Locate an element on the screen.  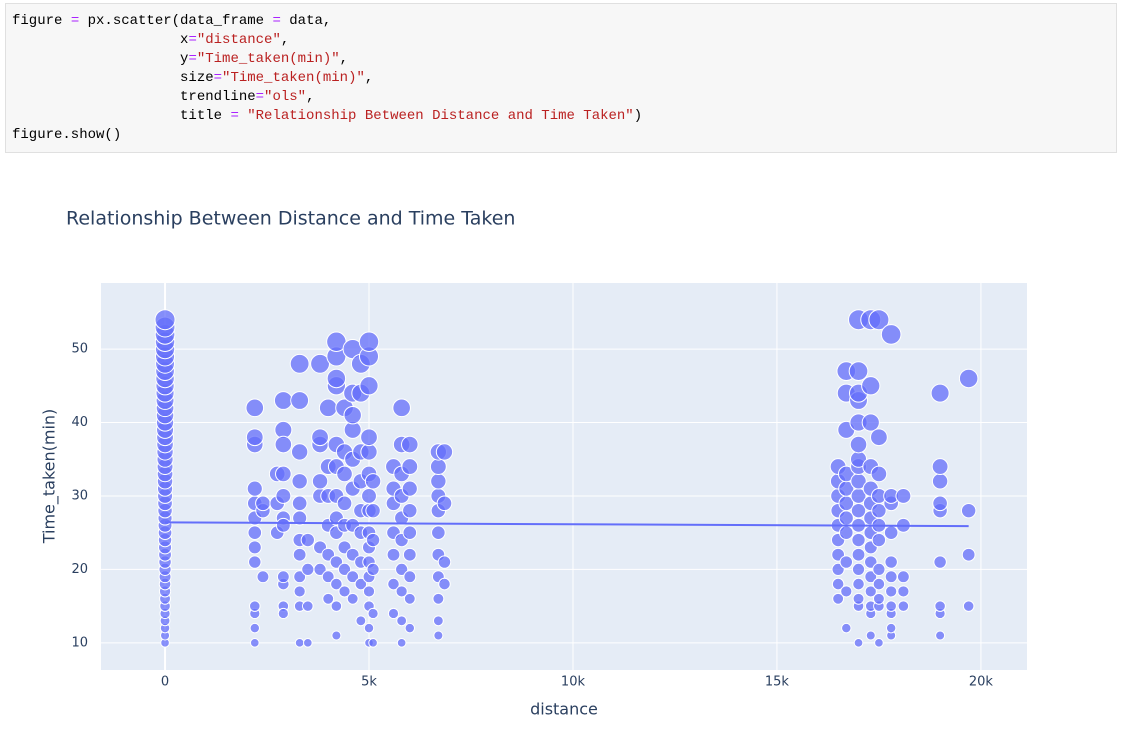
code-token: ) is located at coordinates (638, 116).